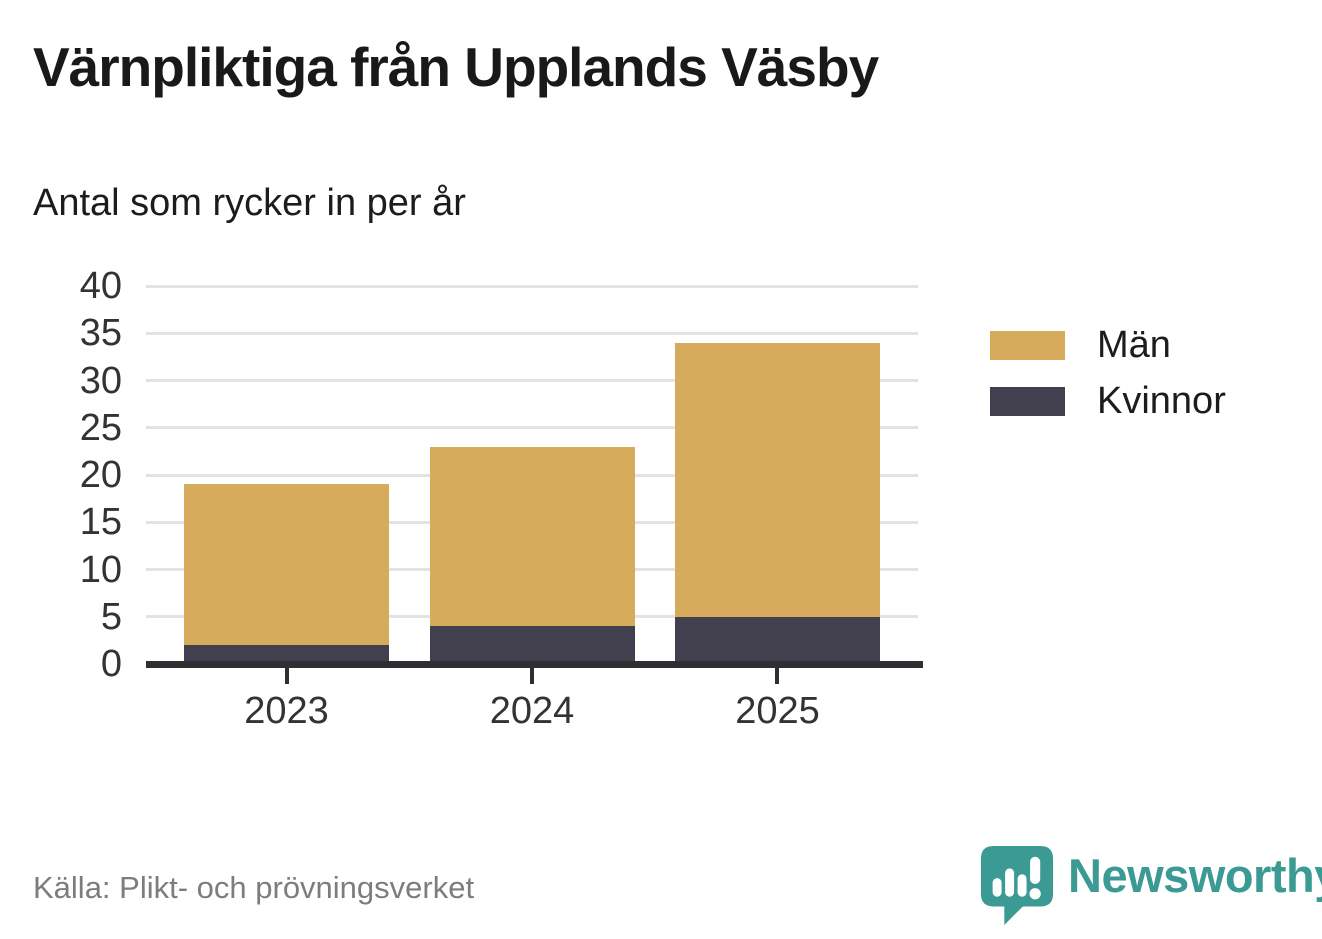 This screenshot has height=939, width=1322. I want to click on legend-item-men: Män, so click(1108, 344).